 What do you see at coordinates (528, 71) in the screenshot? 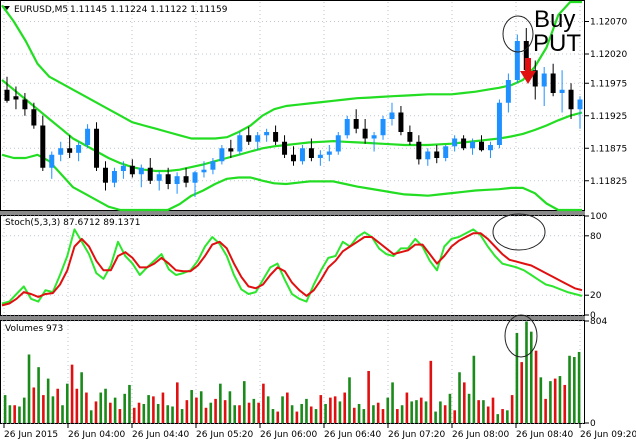
I see `down-arrow-icon` at bounding box center [528, 71].